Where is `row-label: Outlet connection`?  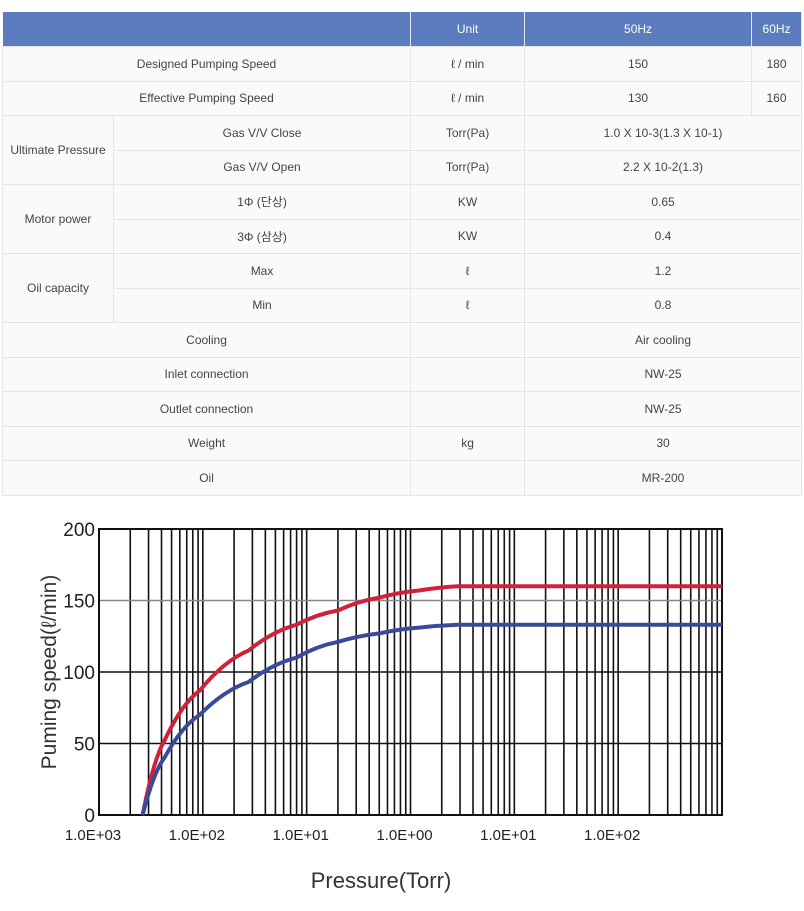 row-label: Outlet connection is located at coordinates (206, 409).